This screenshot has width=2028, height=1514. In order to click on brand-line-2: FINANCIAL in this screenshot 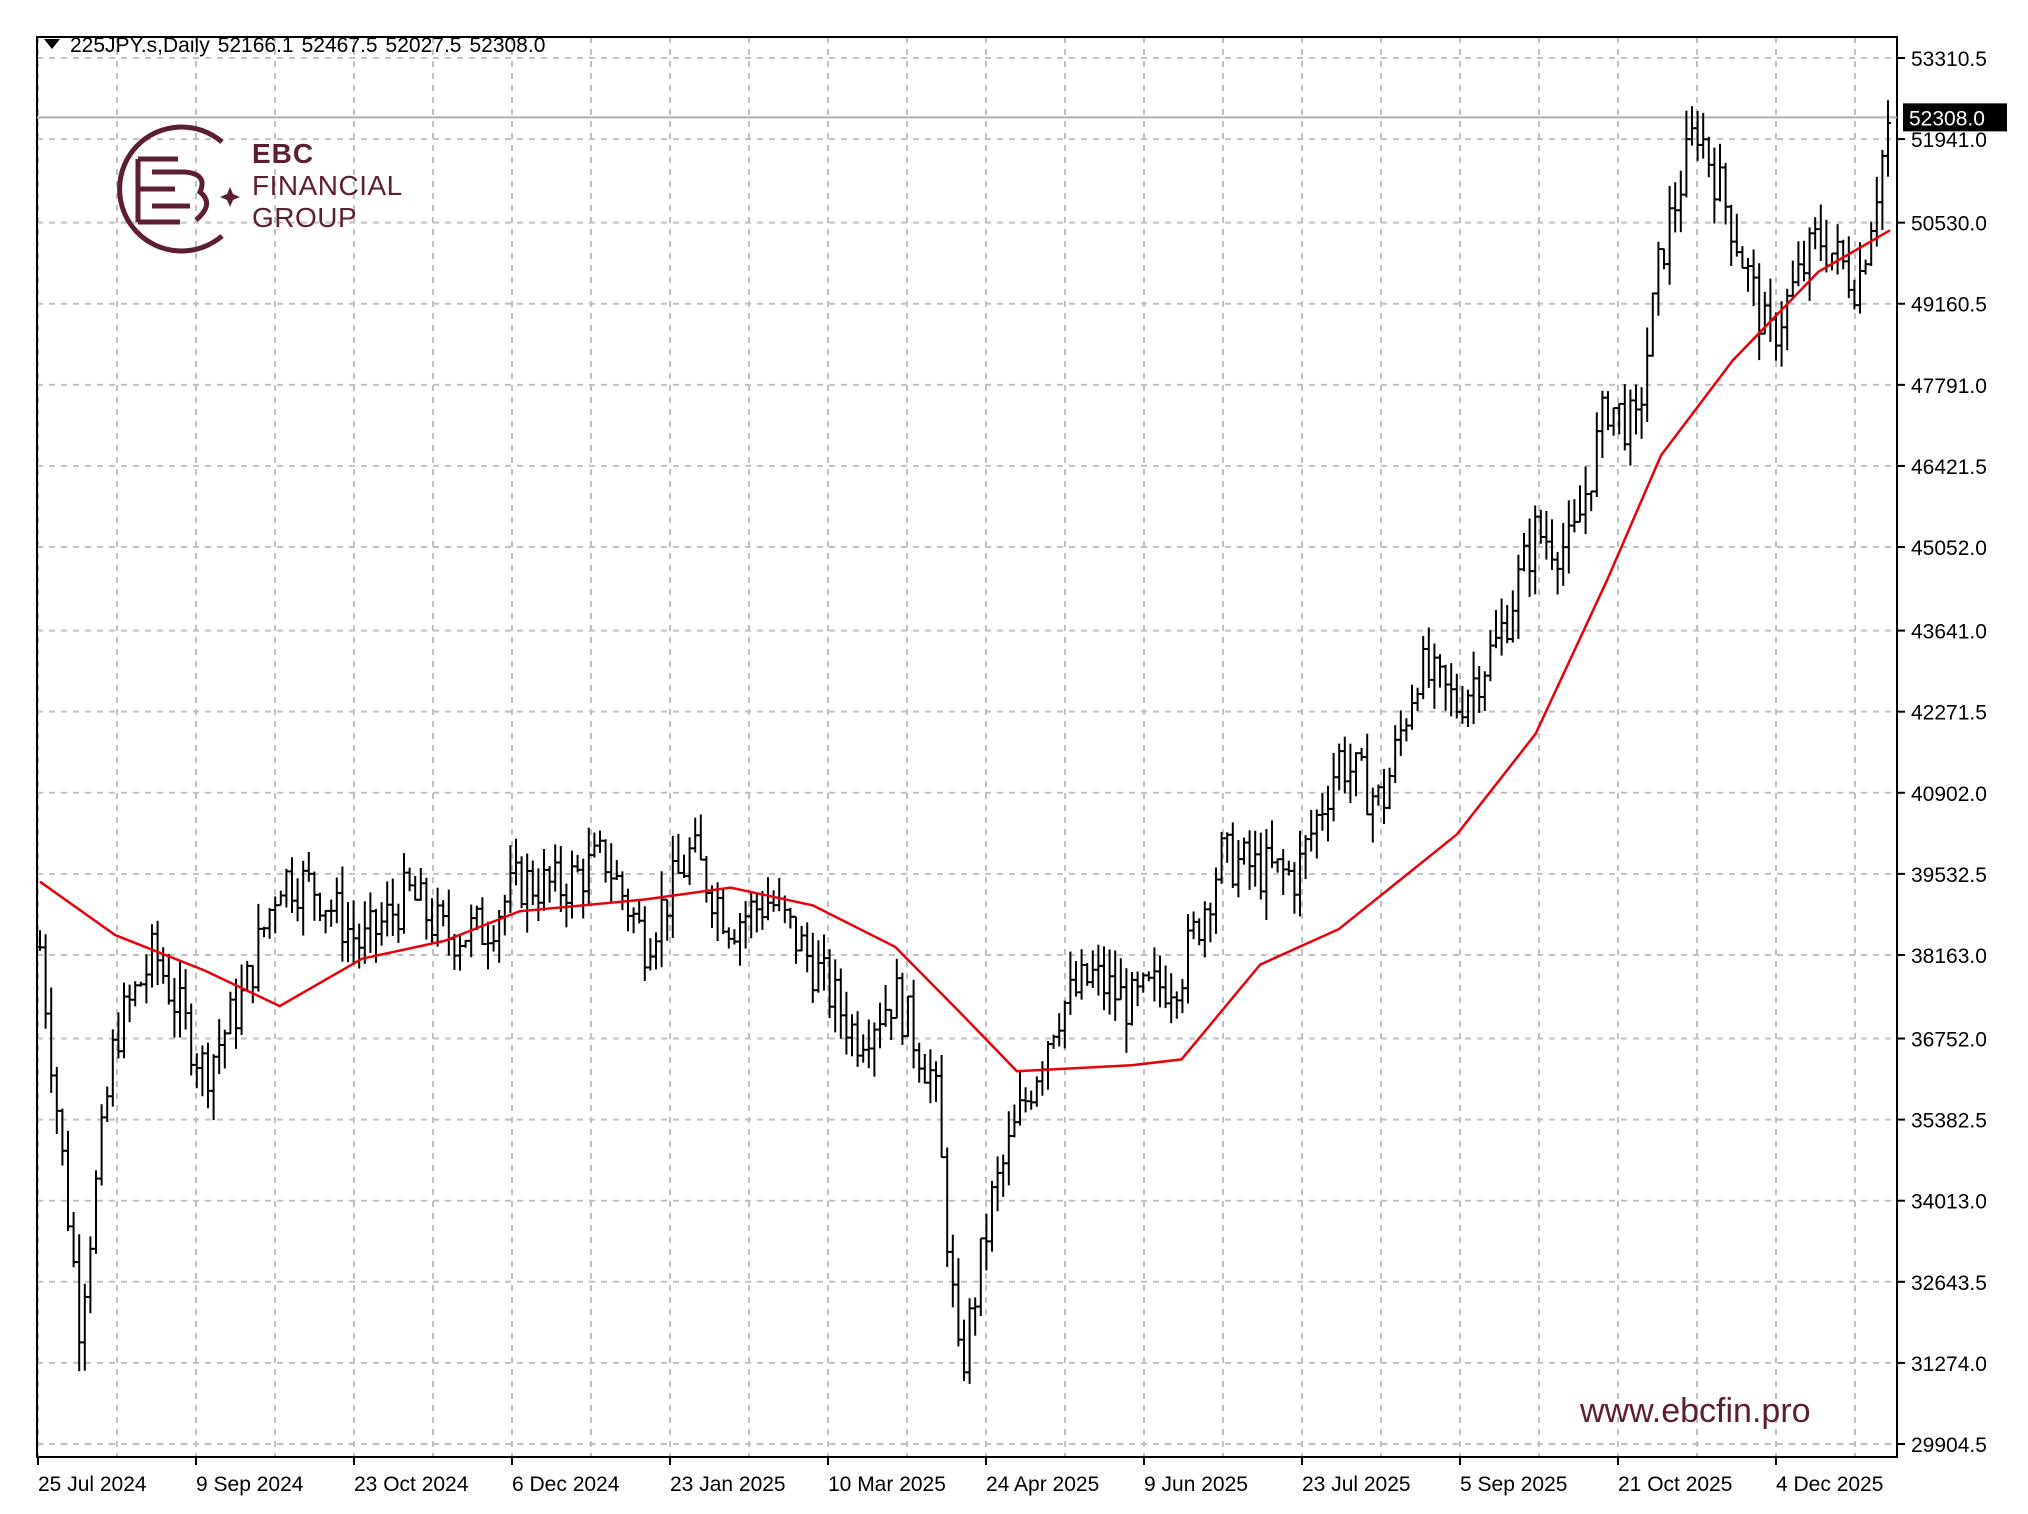, I will do `click(327, 185)`.